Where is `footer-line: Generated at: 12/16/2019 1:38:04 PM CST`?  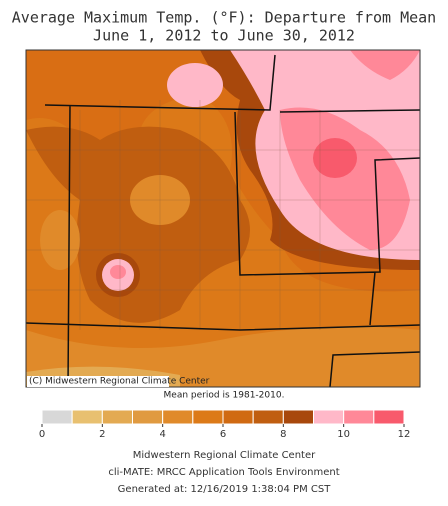 footer-line: Generated at: 12/16/2019 1:38:04 PM CST is located at coordinates (225, 489).